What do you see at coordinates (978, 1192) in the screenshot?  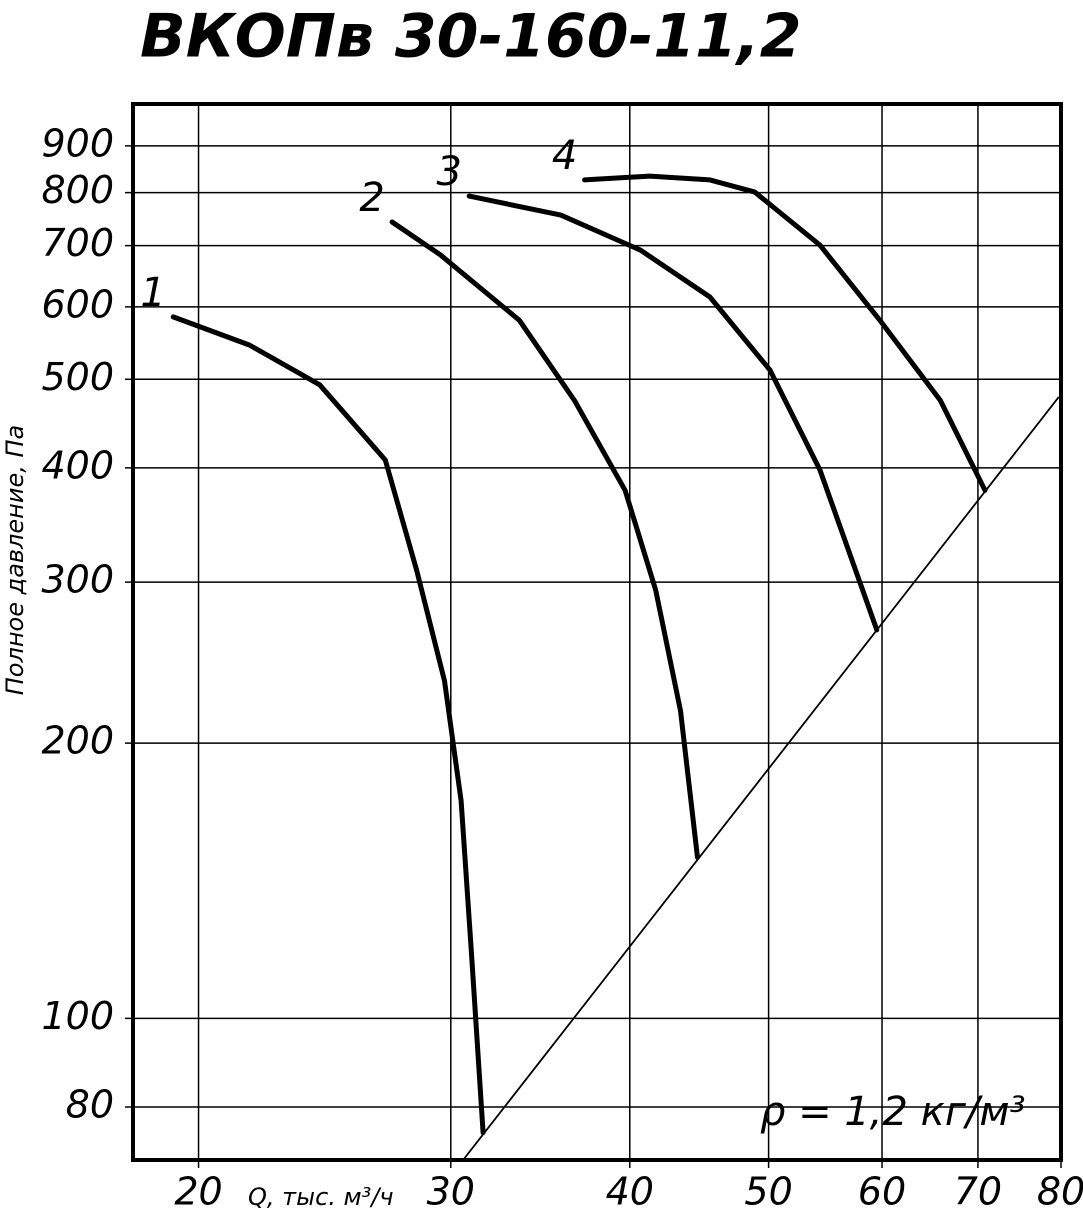 I see `x-tick-label: 70` at bounding box center [978, 1192].